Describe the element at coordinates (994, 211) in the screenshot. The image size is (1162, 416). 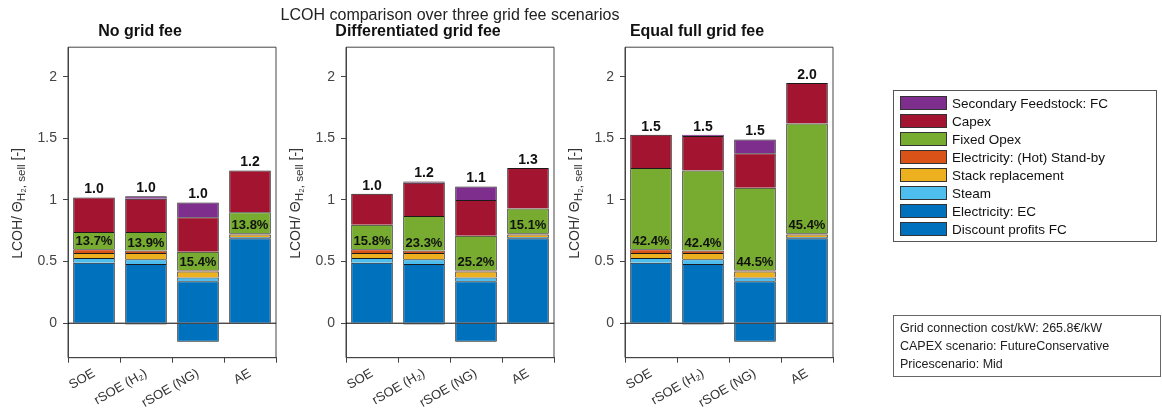
I see `legend-label: Electricity: EC` at that location.